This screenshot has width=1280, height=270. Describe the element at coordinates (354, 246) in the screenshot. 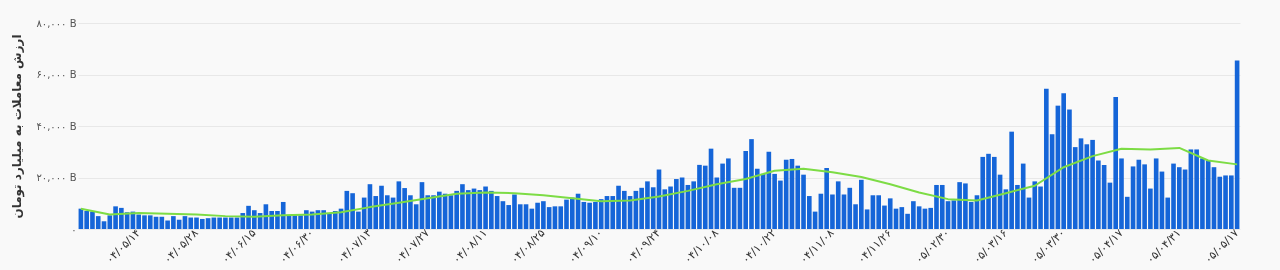

I see `x-tick-label: ۰۴/۰۷/۱۳` at that location.